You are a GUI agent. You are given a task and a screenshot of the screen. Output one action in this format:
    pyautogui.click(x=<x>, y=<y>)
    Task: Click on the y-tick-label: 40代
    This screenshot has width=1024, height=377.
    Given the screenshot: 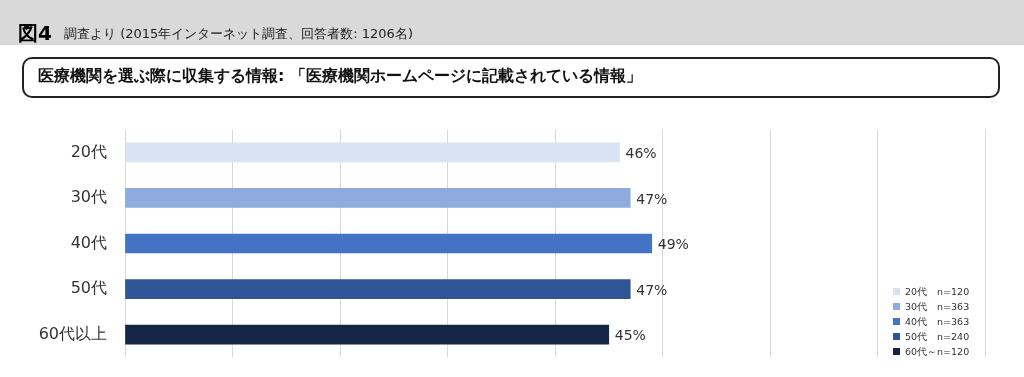 What is the action you would take?
    pyautogui.click(x=88, y=242)
    